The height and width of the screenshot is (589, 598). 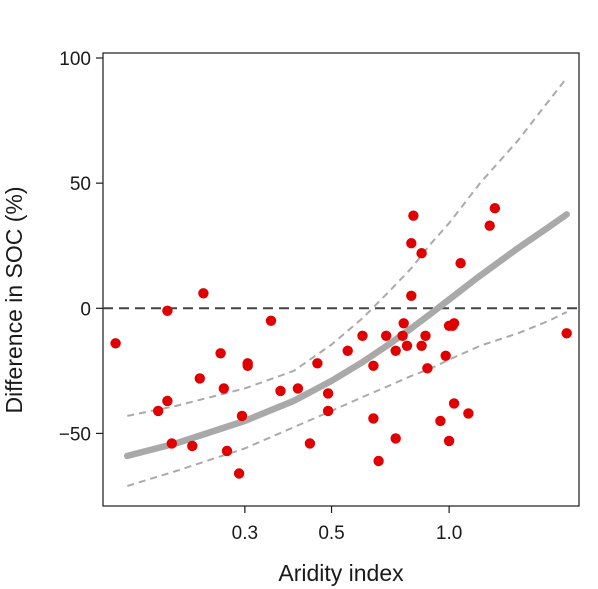 I want to click on x-tick-label: 0.3, so click(x=245, y=533).